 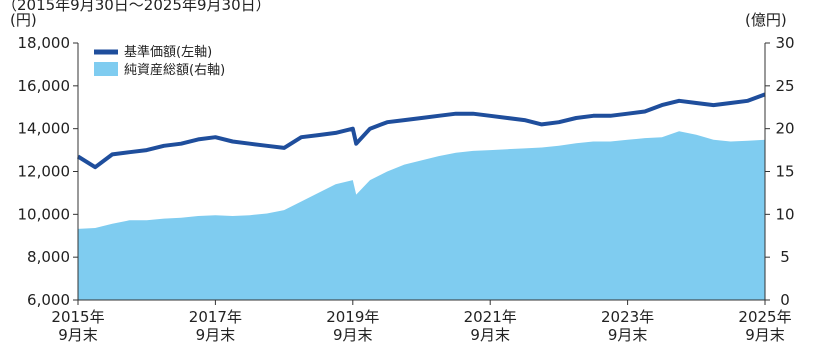 I want to click on left-tick-label: 16,000, so click(x=44, y=86).